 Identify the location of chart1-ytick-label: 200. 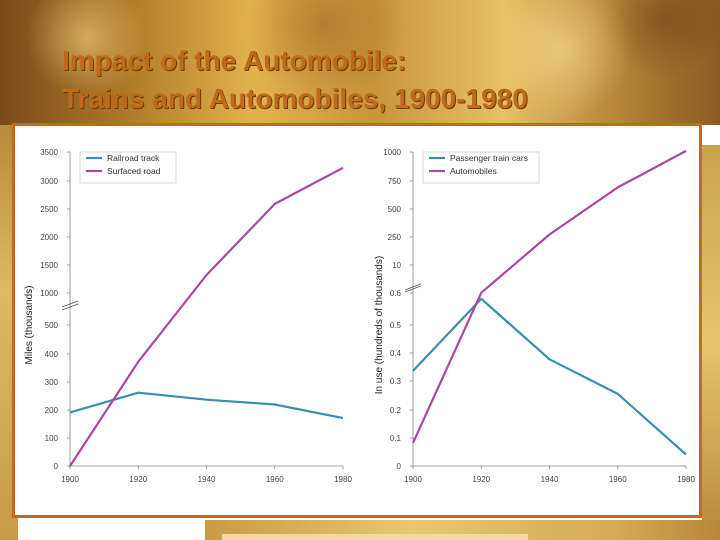
(52, 410).